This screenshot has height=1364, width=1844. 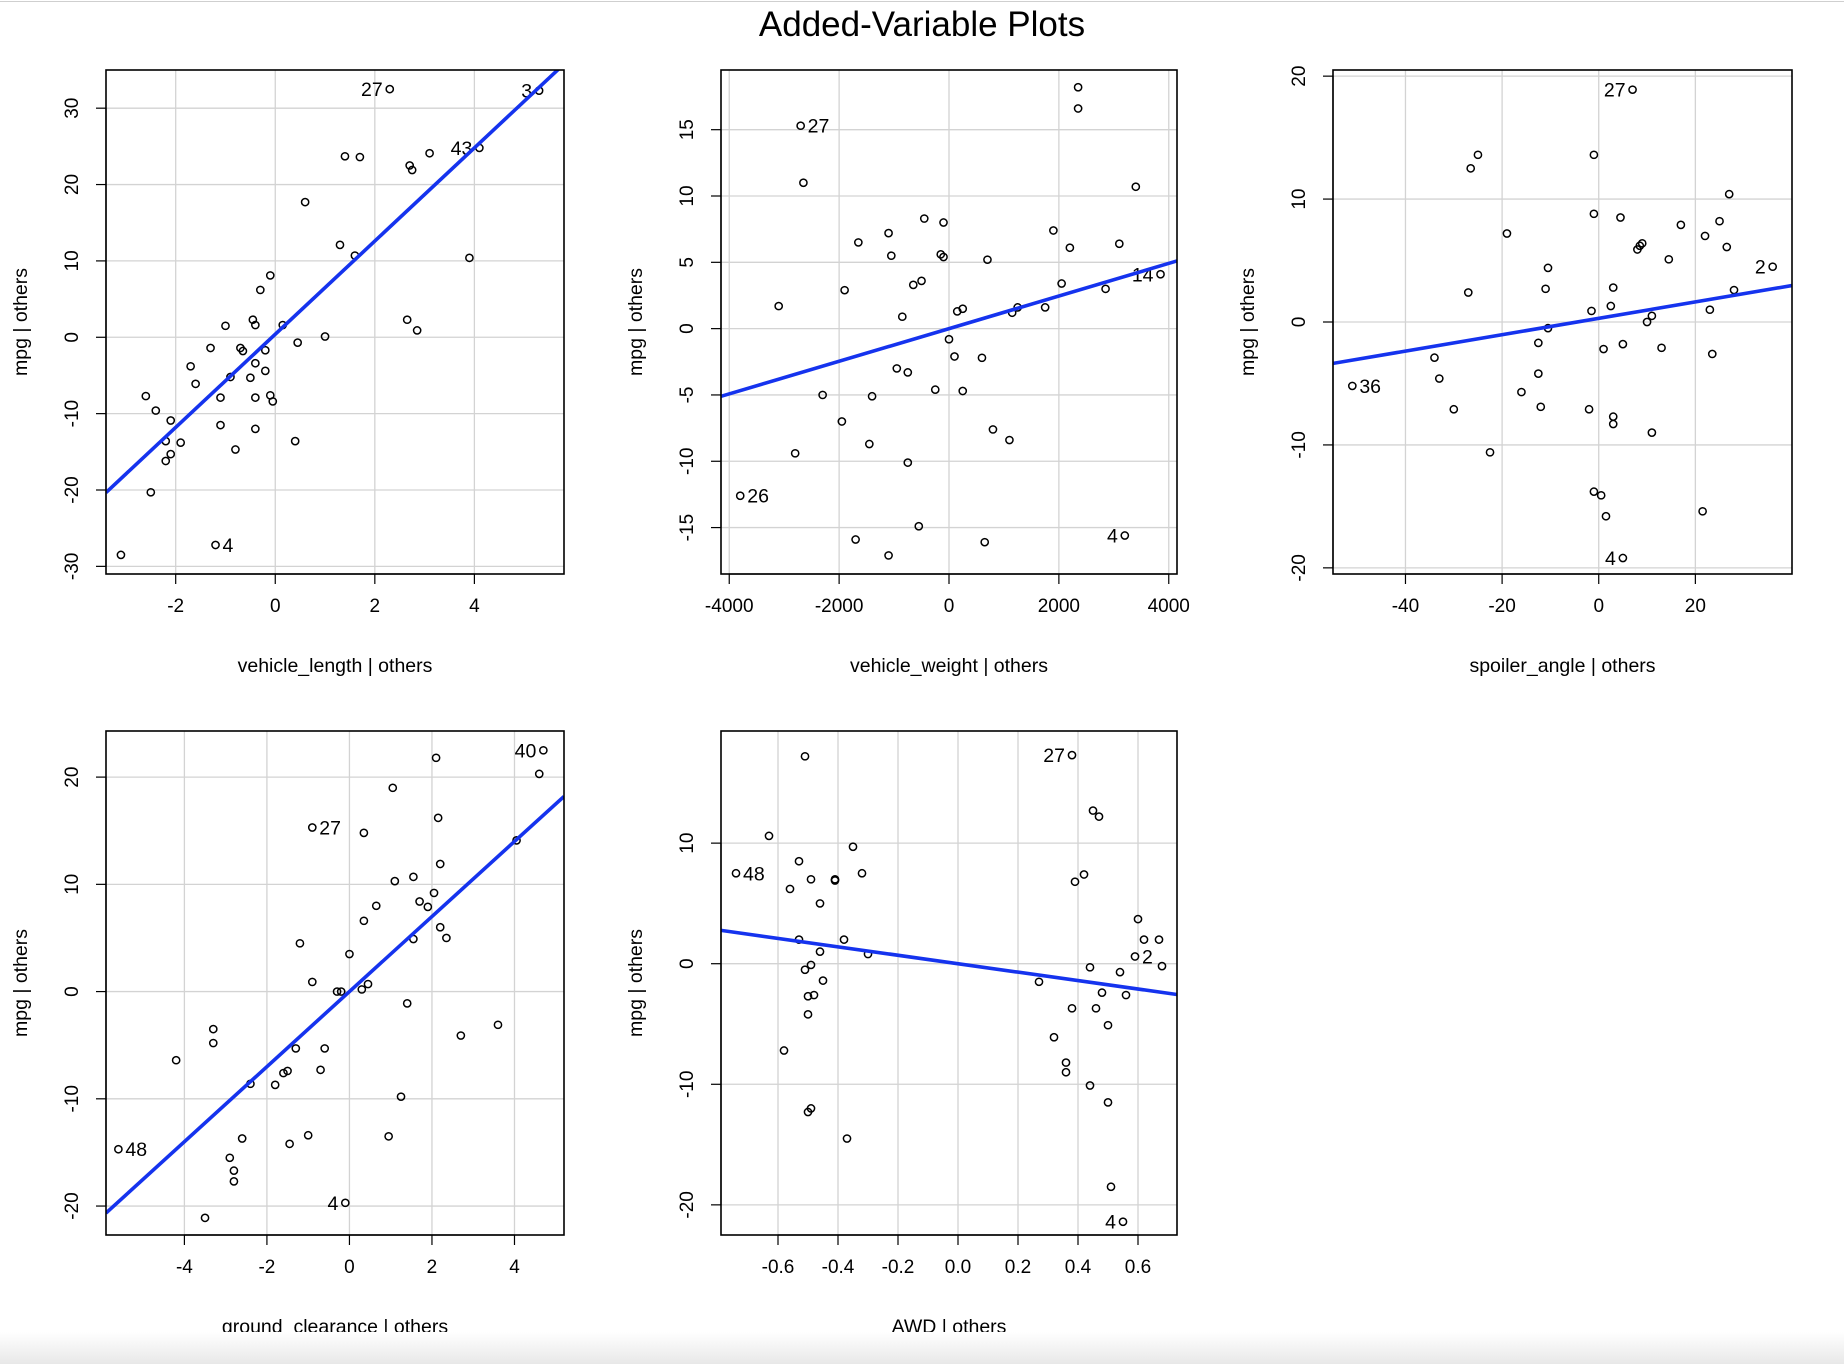 I want to click on y-tick-label: 15, so click(x=687, y=129).